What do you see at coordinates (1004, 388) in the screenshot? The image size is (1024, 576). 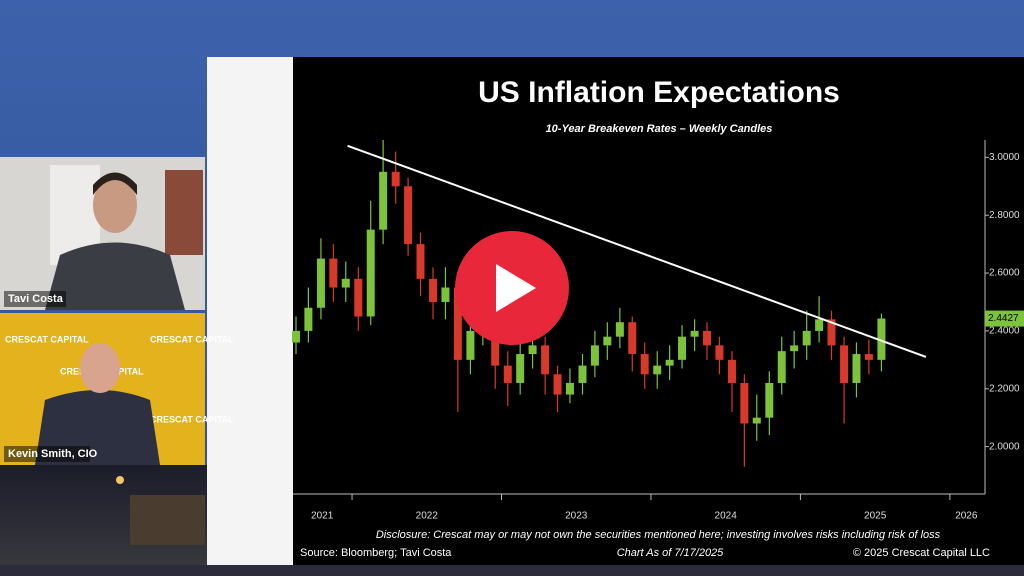 I see `y-tick-label: 2.2000` at bounding box center [1004, 388].